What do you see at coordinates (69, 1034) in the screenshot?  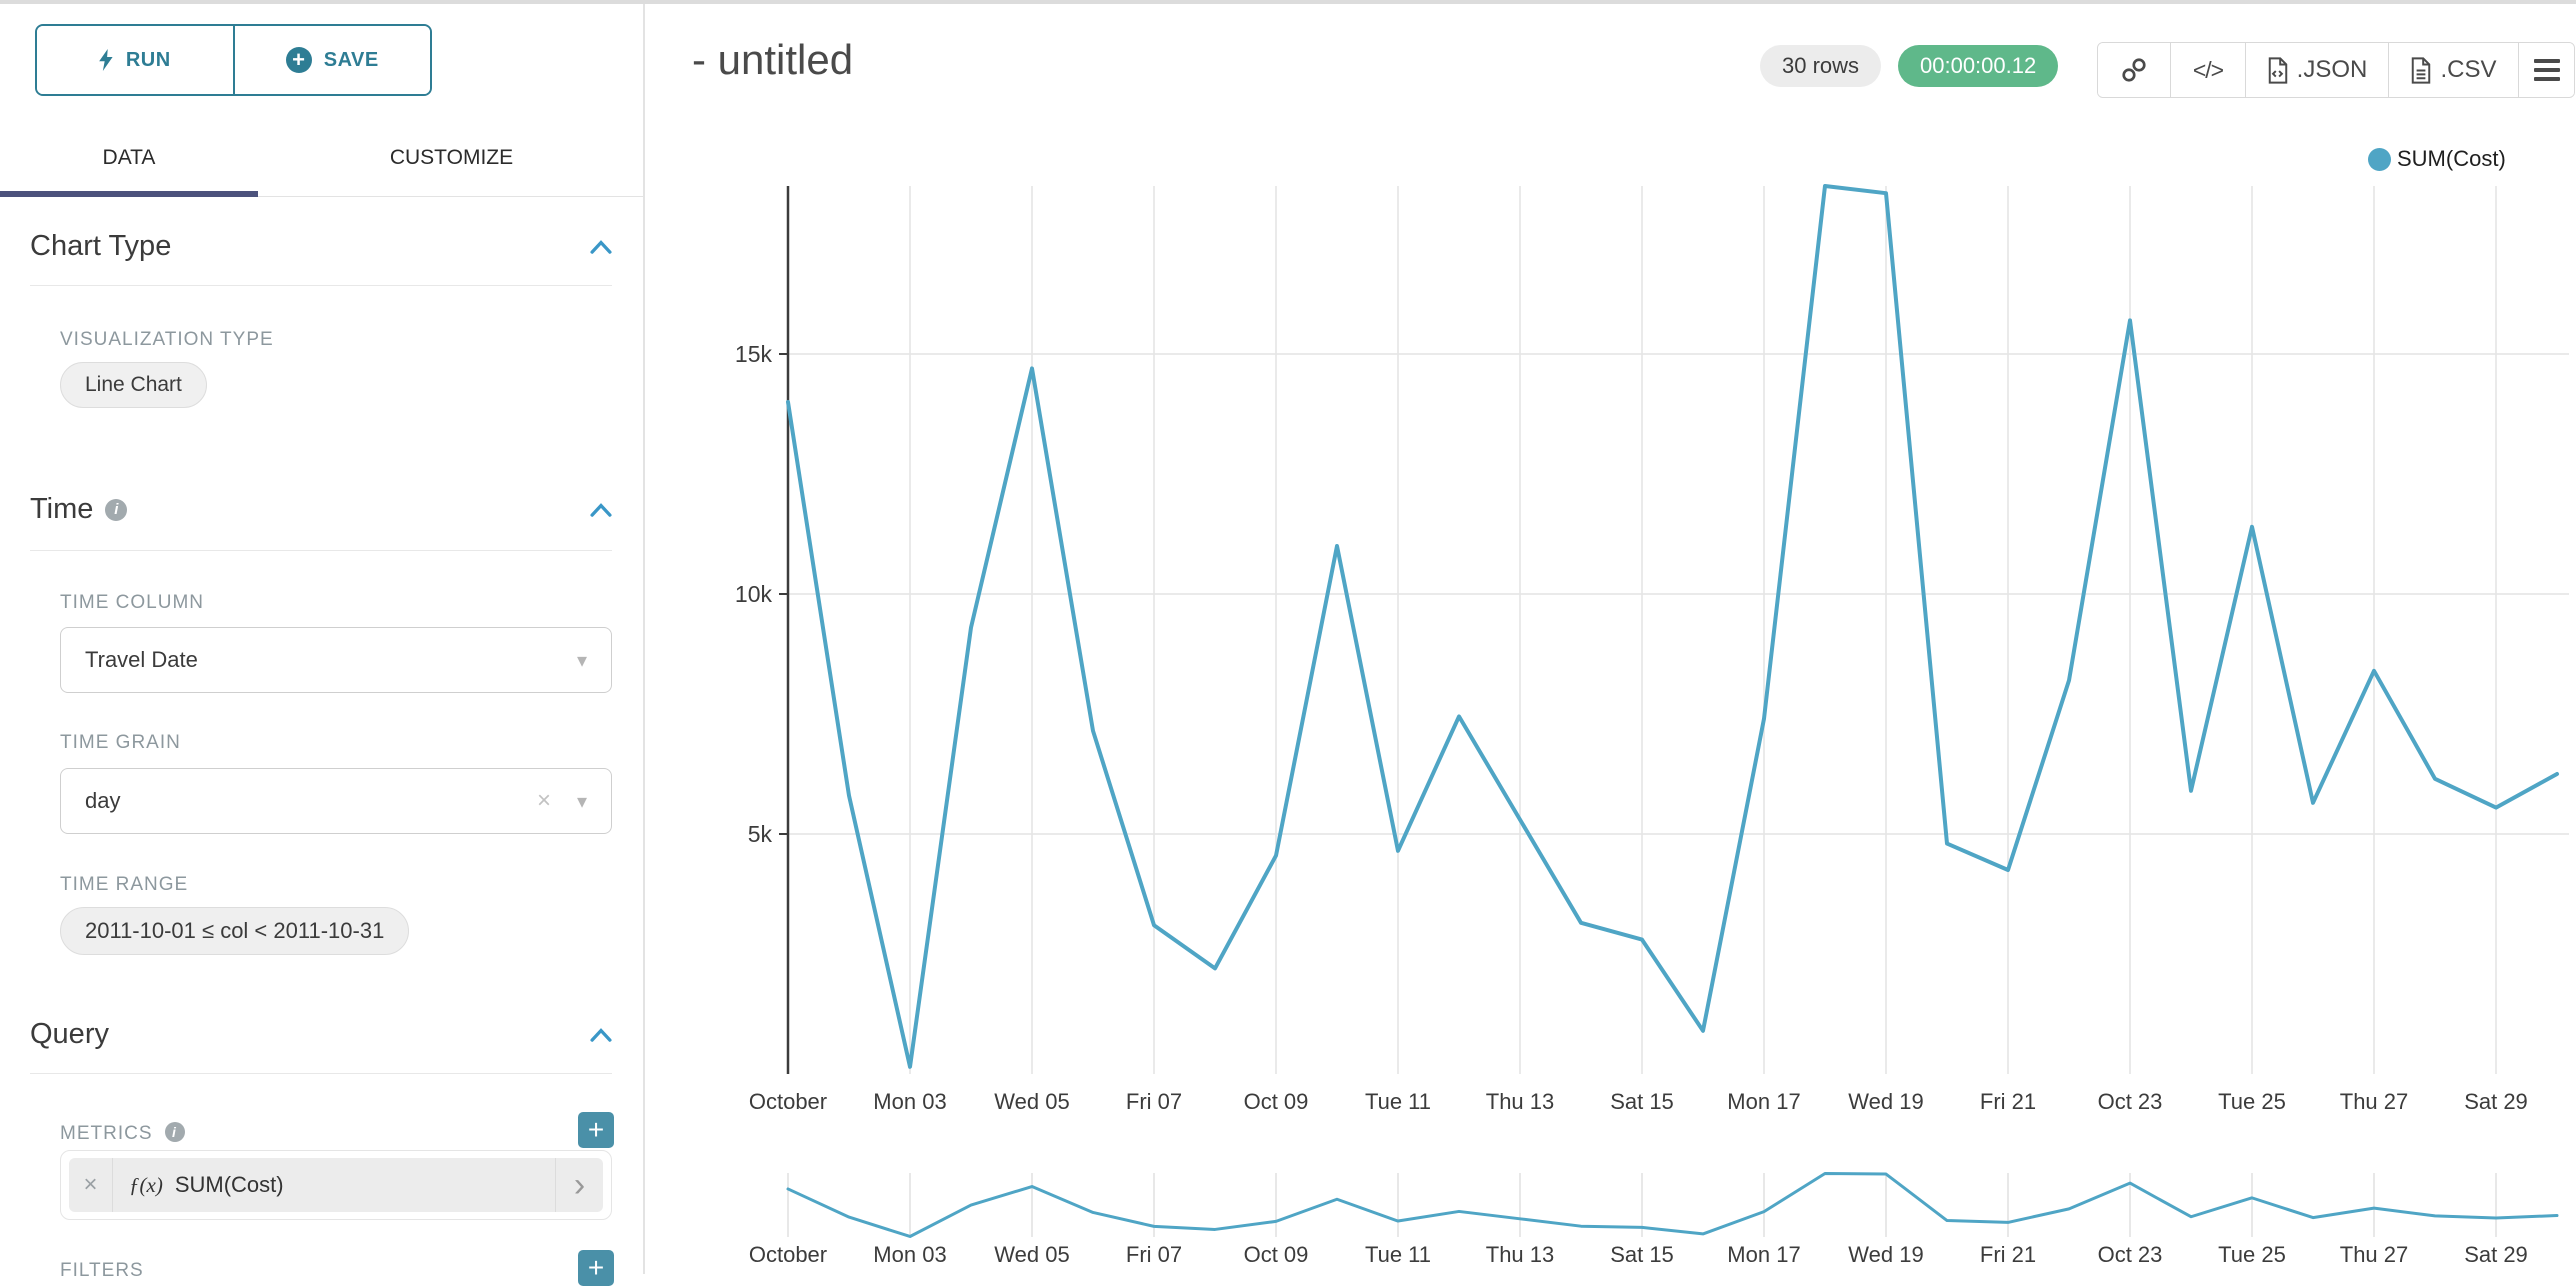 I see `query-title: Query` at bounding box center [69, 1034].